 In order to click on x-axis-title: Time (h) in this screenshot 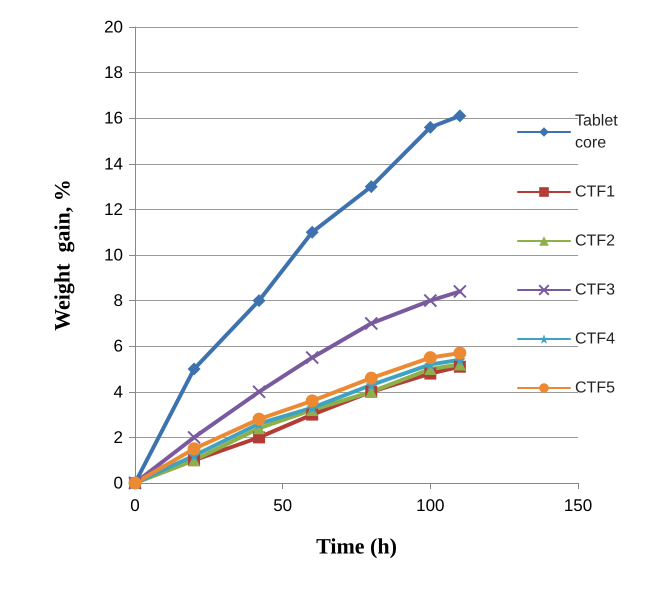, I will do `click(356, 546)`.